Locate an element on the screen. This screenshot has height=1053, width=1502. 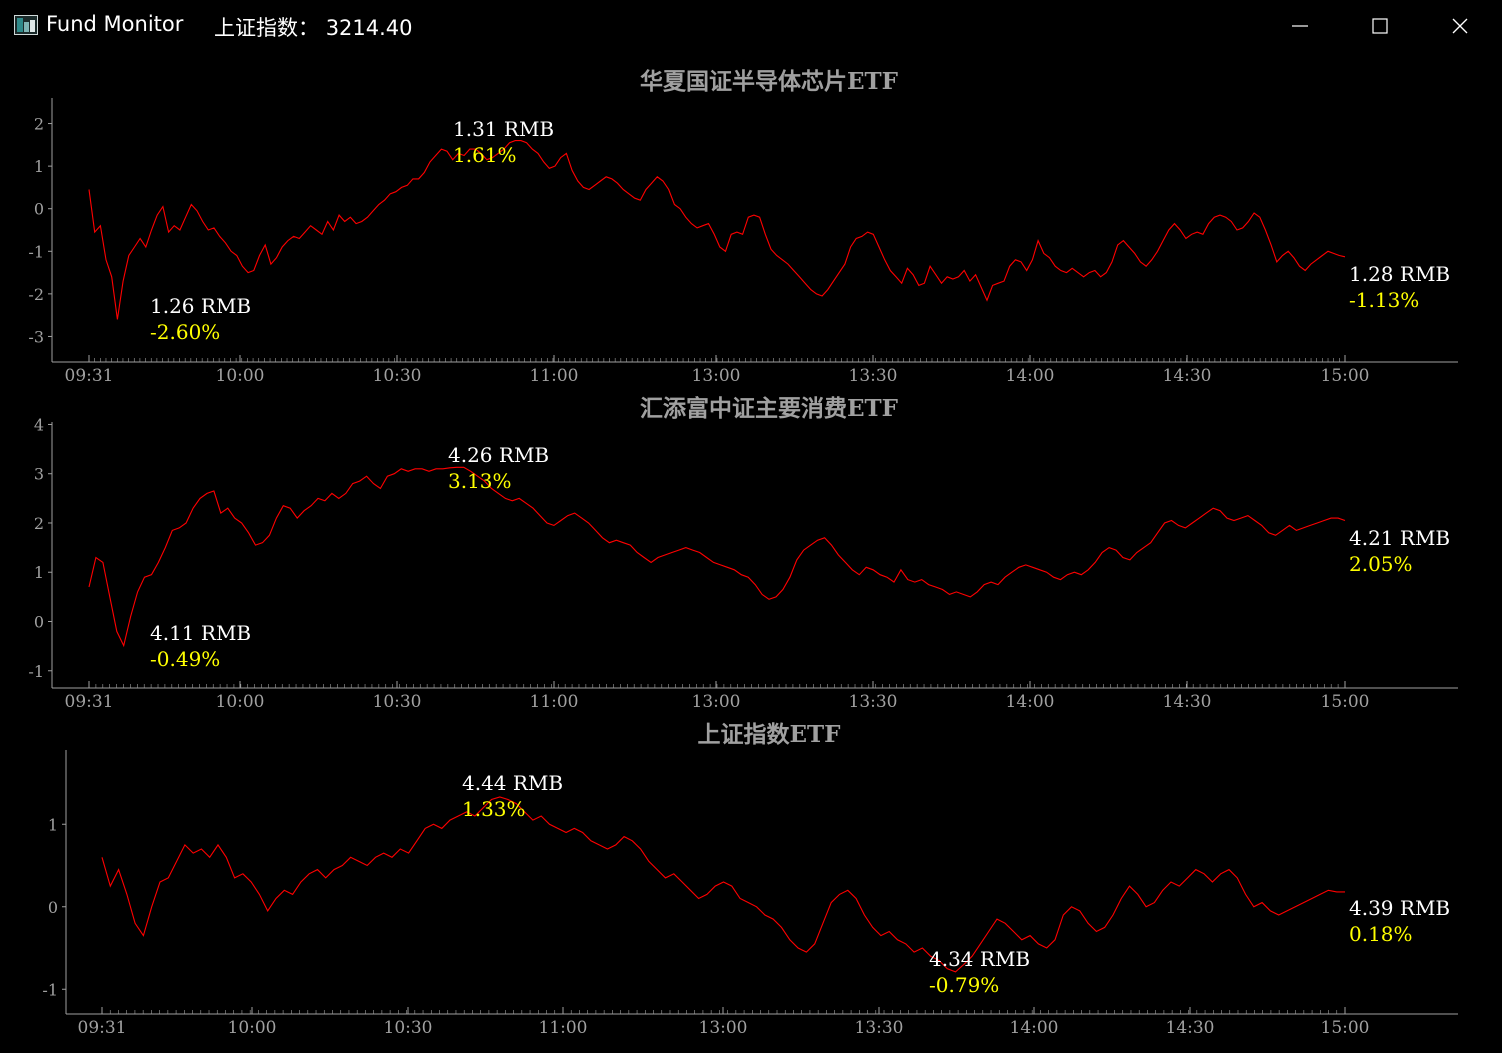
annotation-percent-high: 1.61% is located at coordinates (485, 155).